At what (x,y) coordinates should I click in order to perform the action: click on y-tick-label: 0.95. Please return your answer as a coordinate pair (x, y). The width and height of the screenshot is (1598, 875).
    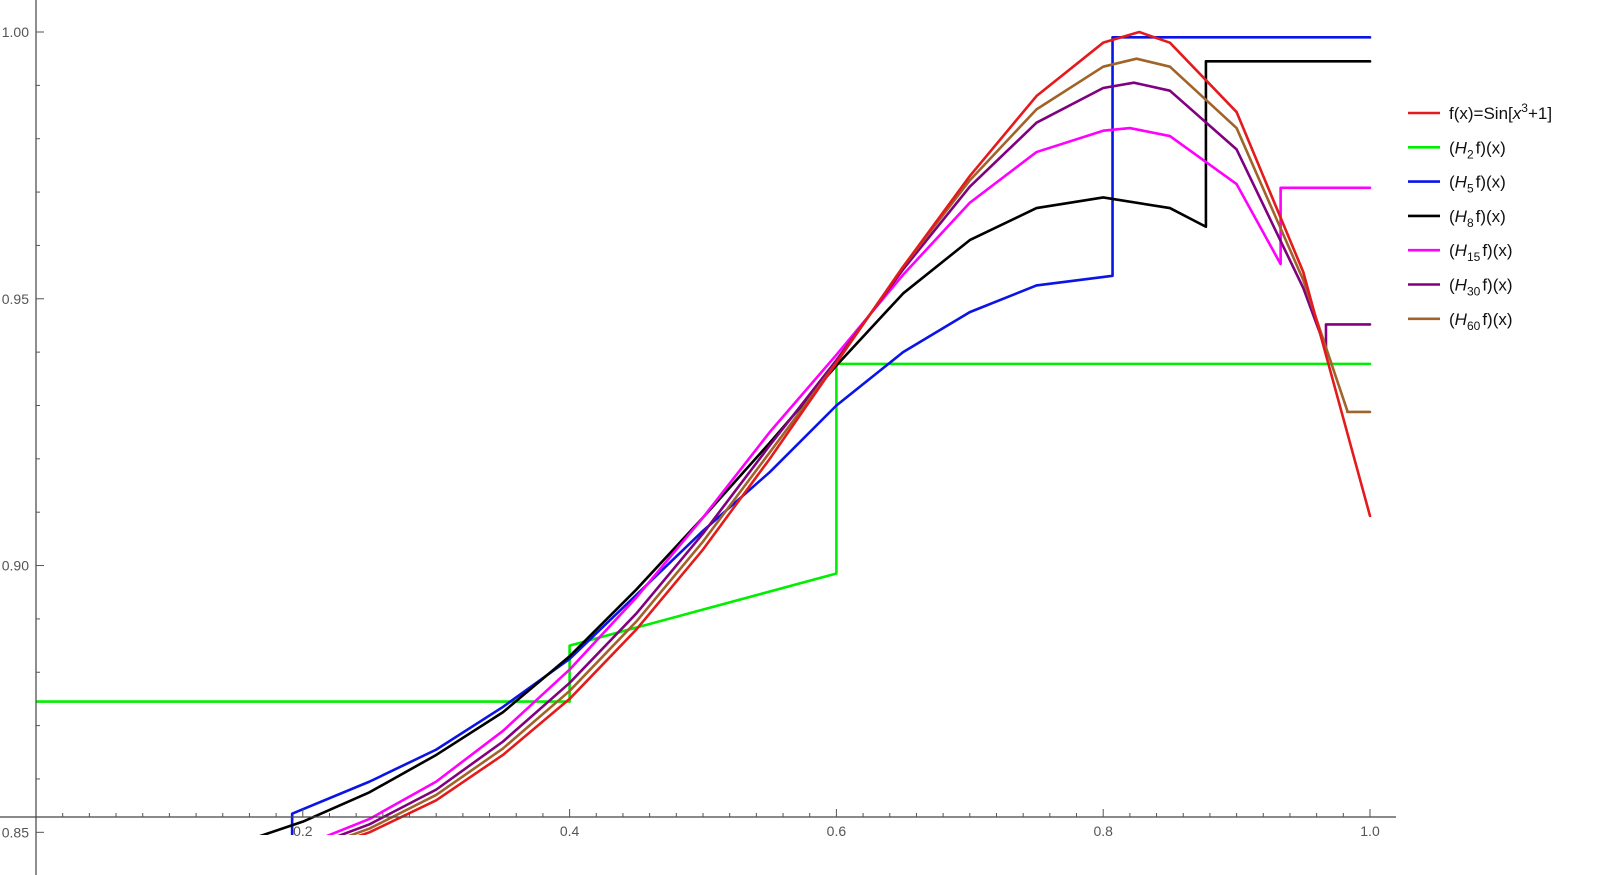
    Looking at the image, I should click on (15, 299).